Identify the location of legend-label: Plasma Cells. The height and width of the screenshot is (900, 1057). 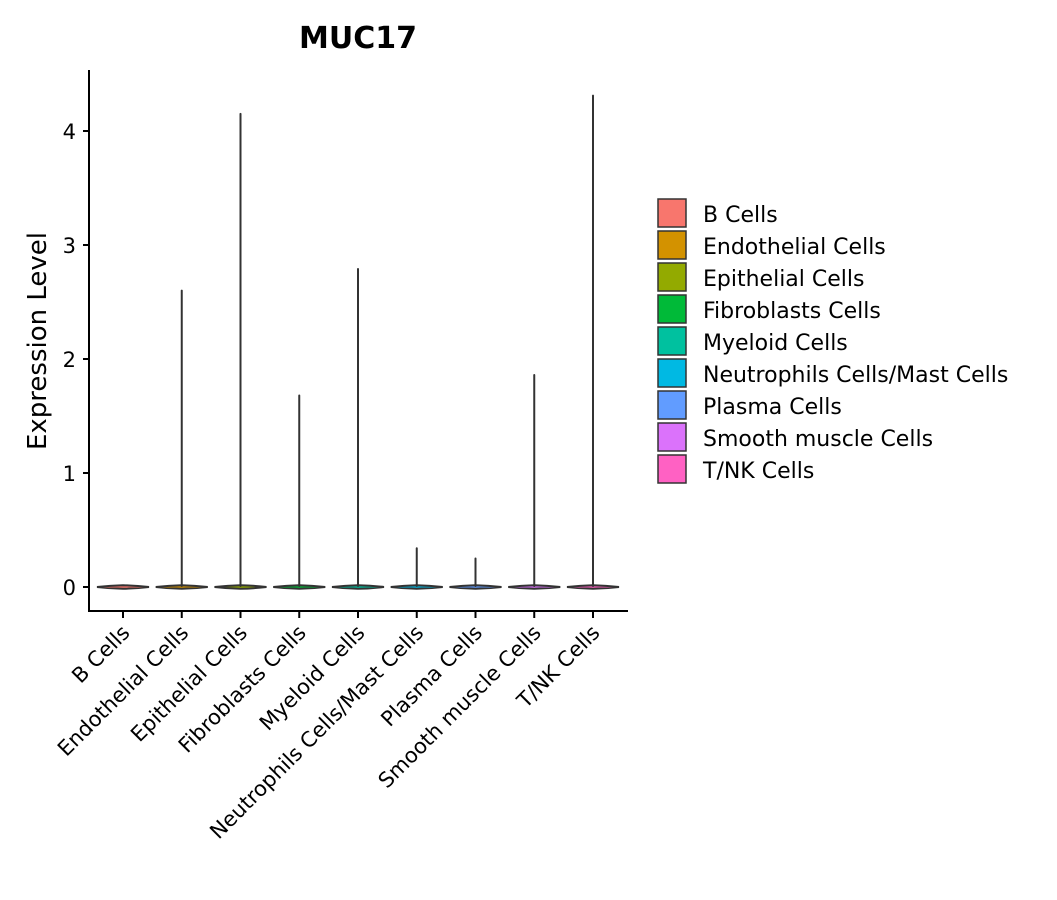
(772, 407).